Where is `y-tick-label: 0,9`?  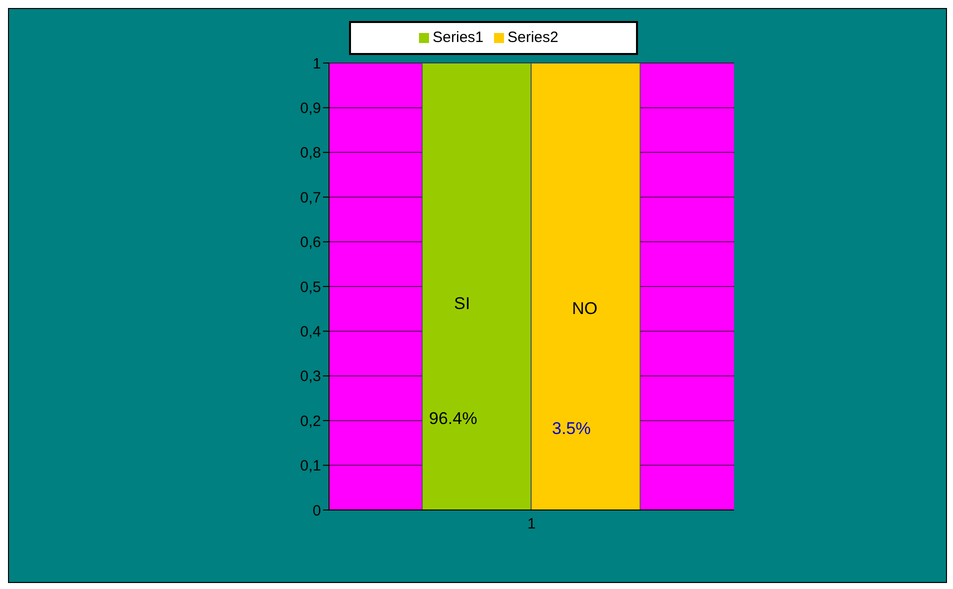
y-tick-label: 0,9 is located at coordinates (310, 109).